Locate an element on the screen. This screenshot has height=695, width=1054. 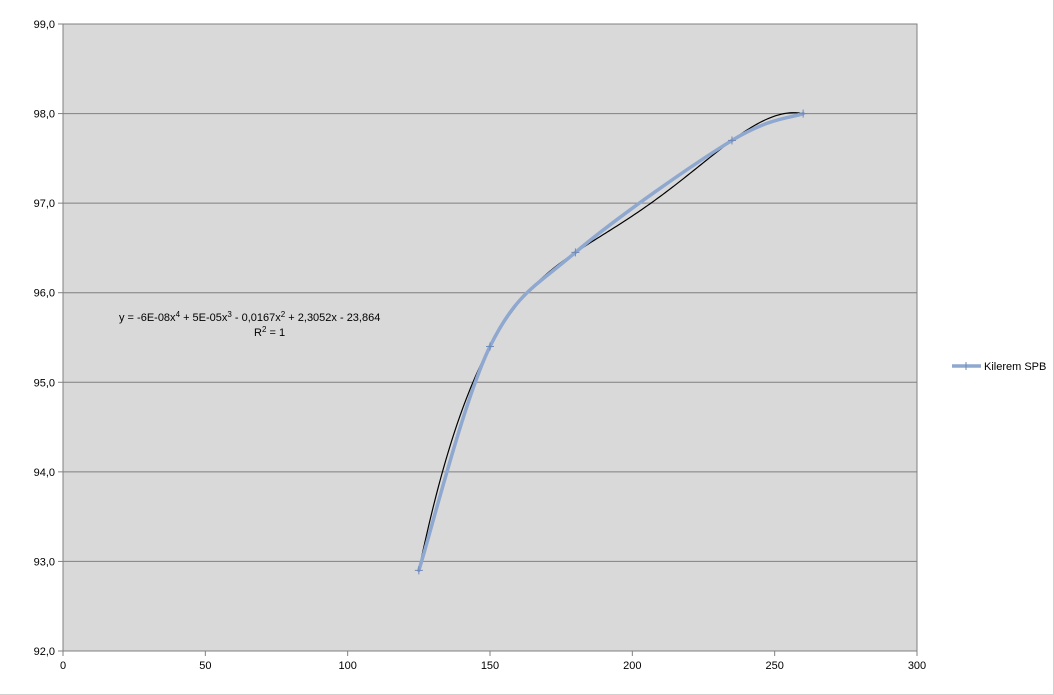
y-tick-label: 96,0 is located at coordinates (44, 294).